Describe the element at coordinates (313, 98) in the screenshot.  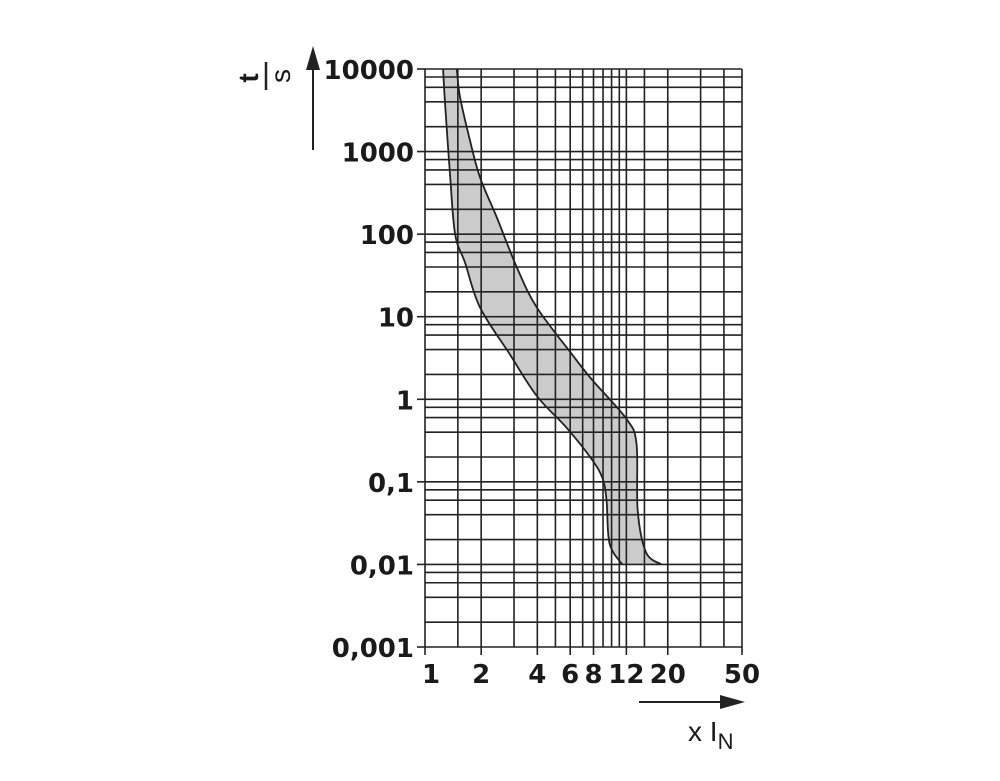
I see `y-axis-arrow` at that location.